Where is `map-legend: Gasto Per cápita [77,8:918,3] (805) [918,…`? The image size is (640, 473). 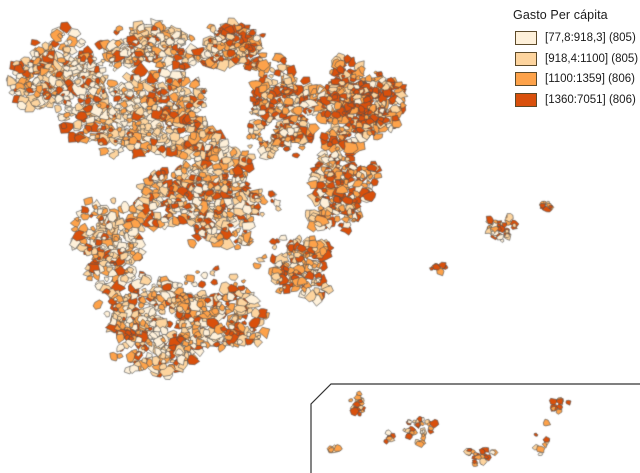
map-legend: Gasto Per cápita [77,8:918,3] (805) [918,… is located at coordinates (574, 59).